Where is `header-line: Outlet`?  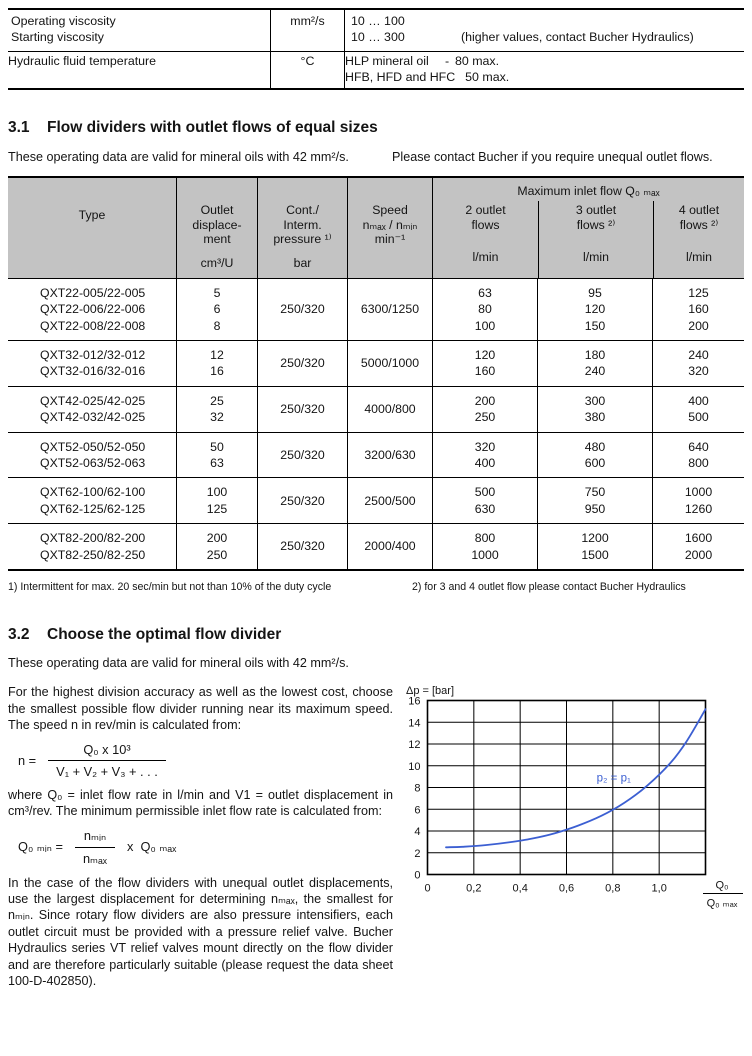 header-line: Outlet is located at coordinates (217, 209).